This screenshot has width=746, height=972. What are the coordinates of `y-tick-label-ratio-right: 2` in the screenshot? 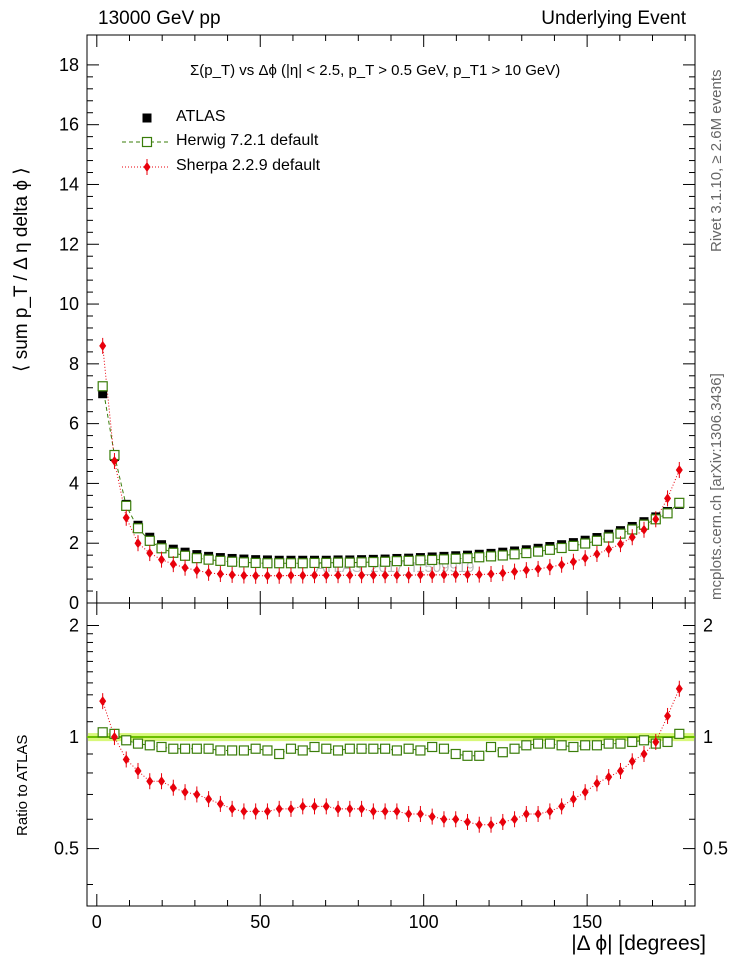 It's located at (708, 625).